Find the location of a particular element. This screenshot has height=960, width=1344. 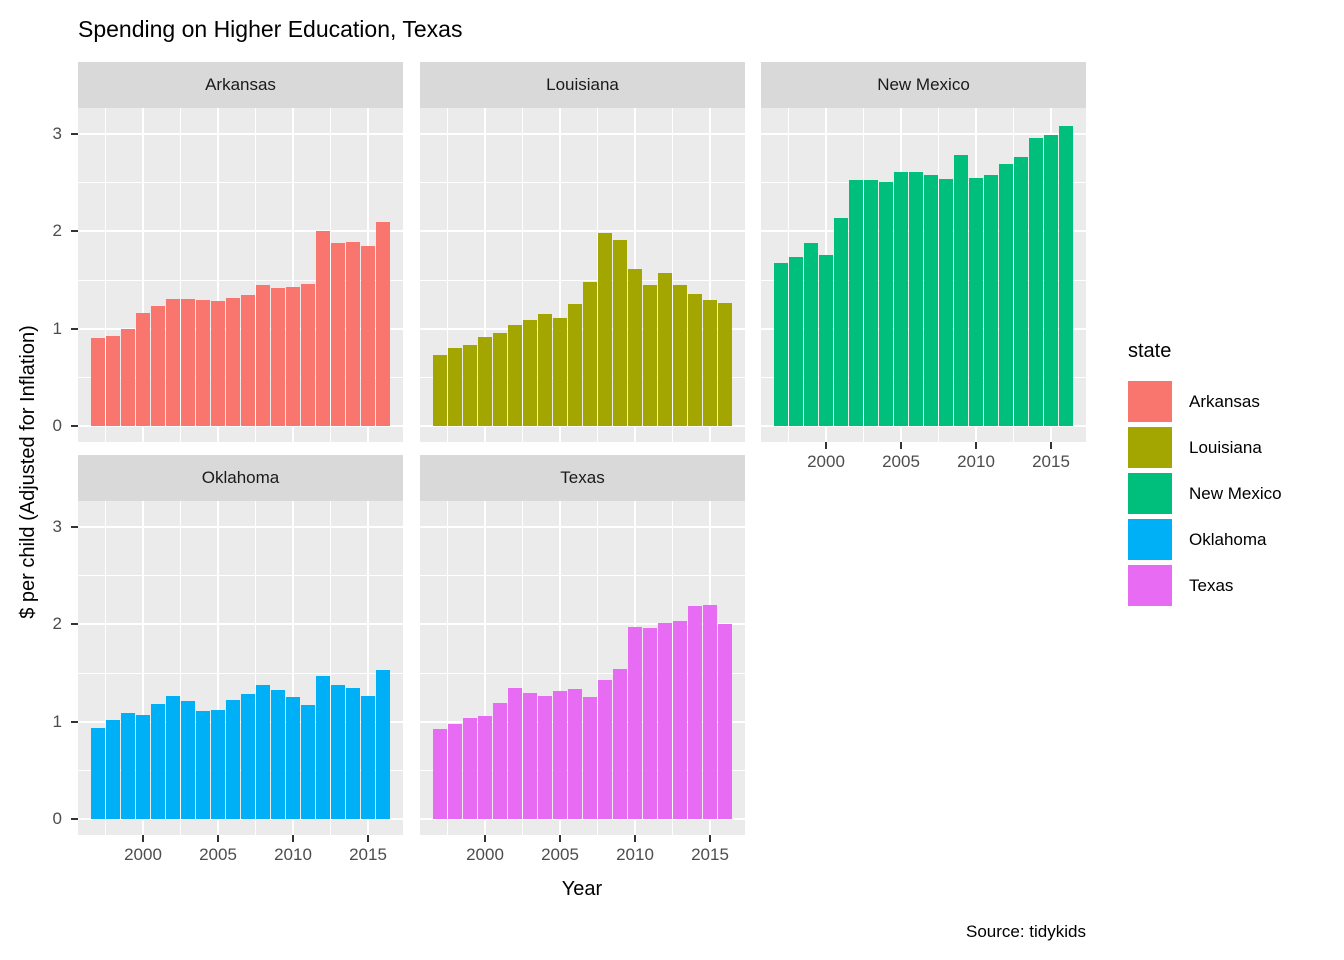

bar-oklahoma-2001 is located at coordinates (158, 761).